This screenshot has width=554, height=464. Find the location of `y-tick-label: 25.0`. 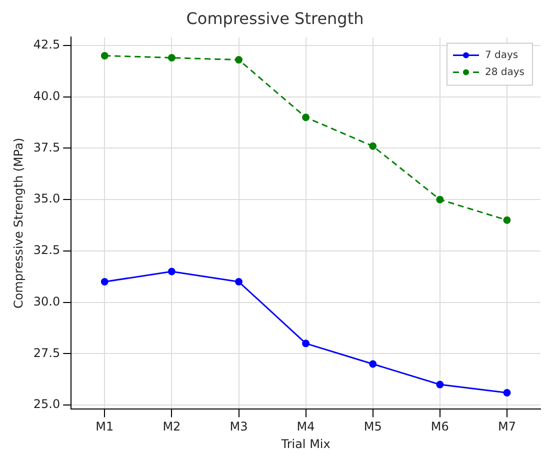

y-tick-label: 25.0 is located at coordinates (46, 404).